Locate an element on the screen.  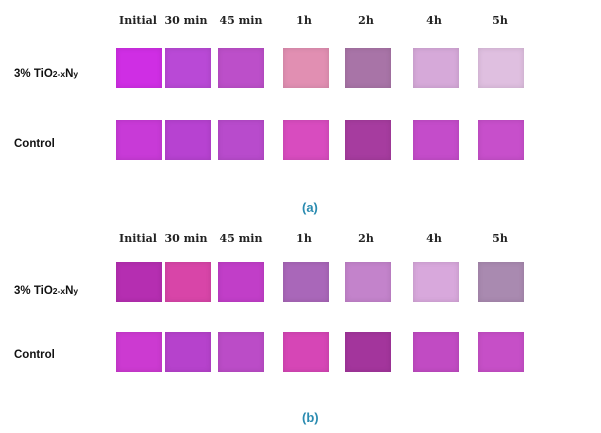
panel-caption: (a) is located at coordinates (310, 207).